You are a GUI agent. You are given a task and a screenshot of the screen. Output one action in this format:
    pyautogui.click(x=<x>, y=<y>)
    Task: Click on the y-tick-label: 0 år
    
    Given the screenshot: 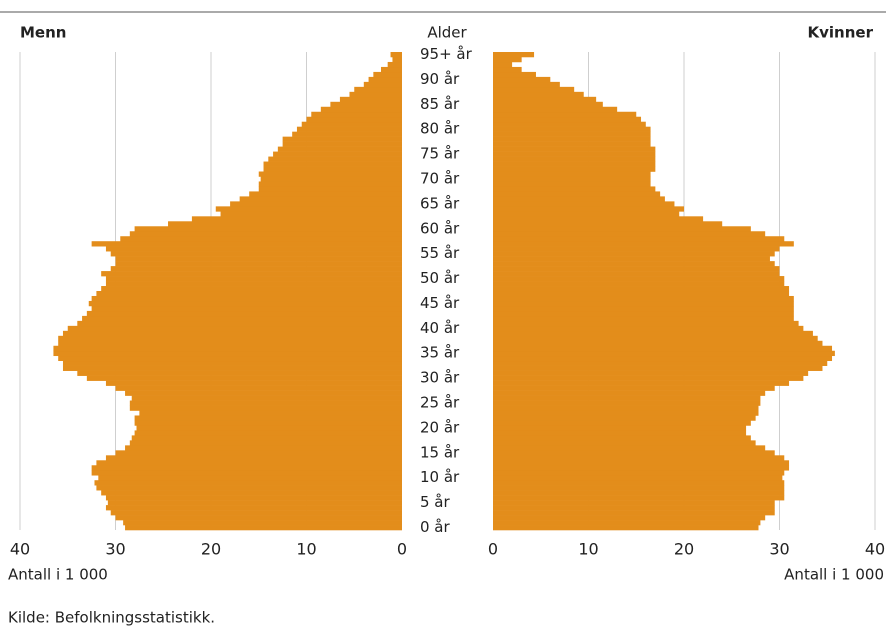 What is the action you would take?
    pyautogui.click(x=435, y=527)
    